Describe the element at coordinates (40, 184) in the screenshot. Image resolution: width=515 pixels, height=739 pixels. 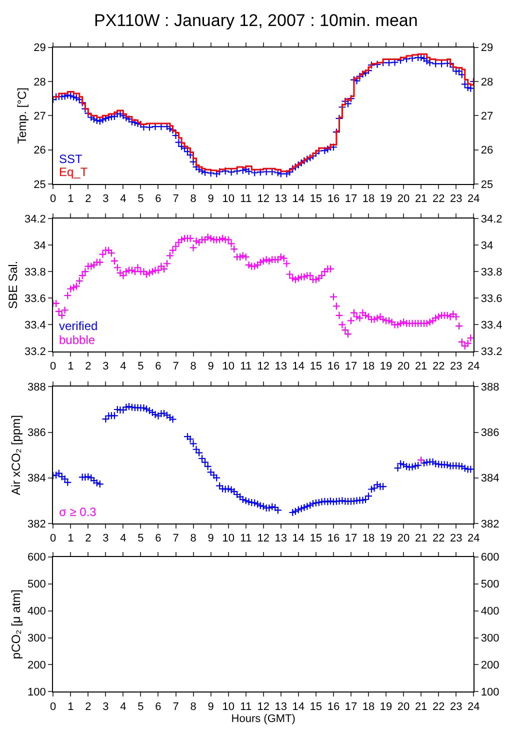
I see `y-tick-label: 25` at that location.